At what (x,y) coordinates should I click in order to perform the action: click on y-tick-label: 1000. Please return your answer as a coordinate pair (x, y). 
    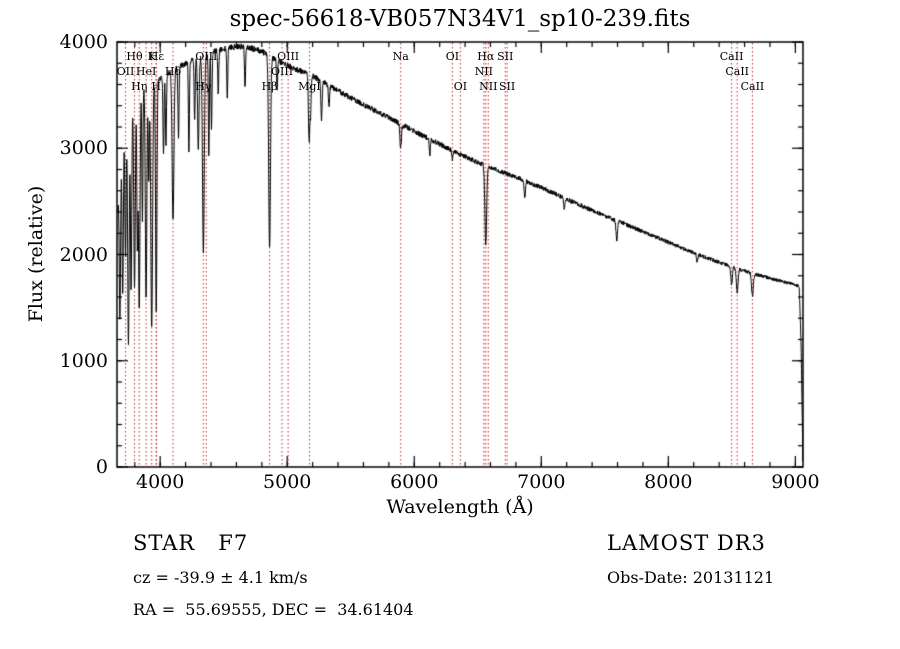
    Looking at the image, I should click on (83, 360).